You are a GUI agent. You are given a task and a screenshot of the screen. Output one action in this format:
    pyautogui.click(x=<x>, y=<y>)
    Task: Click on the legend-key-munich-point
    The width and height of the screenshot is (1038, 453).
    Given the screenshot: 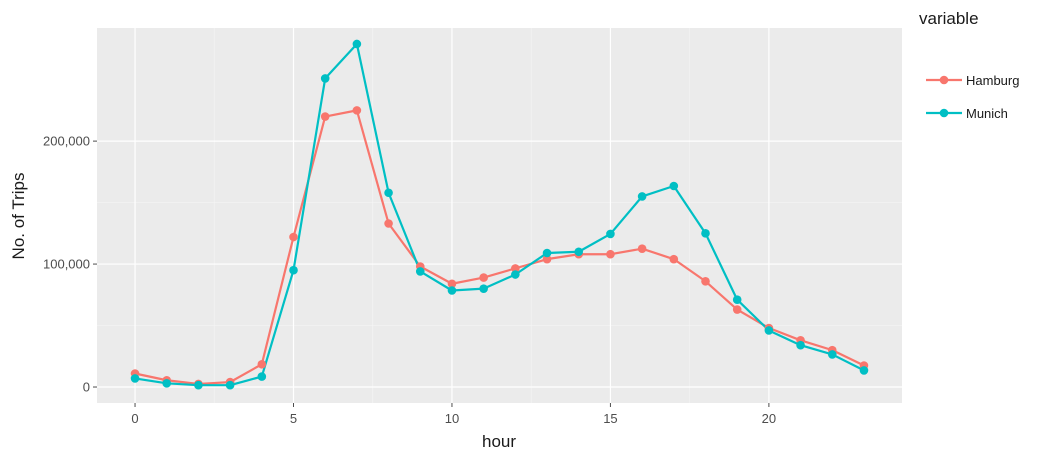 What is the action you would take?
    pyautogui.click(x=944, y=113)
    